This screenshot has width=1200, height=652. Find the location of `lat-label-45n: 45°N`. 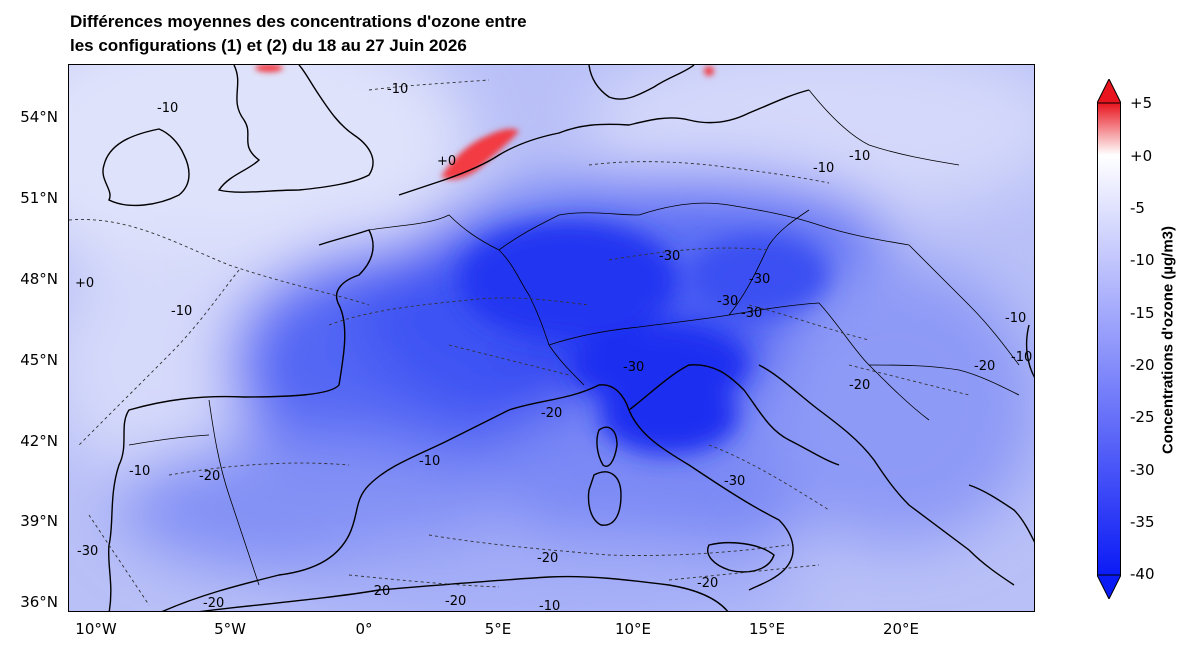

lat-label-45n: 45°N is located at coordinates (39, 360).